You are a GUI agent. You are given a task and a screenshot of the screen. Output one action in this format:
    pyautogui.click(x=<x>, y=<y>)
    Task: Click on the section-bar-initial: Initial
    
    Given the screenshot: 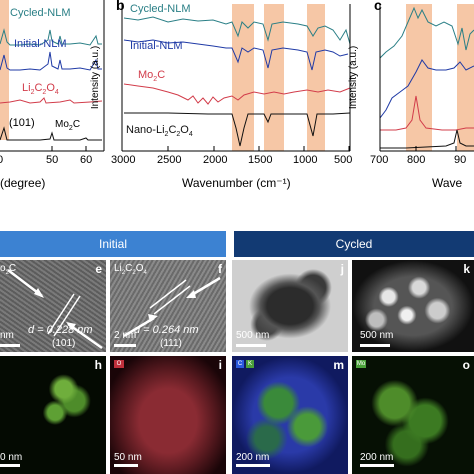 What is the action you would take?
    pyautogui.click(x=113, y=244)
    